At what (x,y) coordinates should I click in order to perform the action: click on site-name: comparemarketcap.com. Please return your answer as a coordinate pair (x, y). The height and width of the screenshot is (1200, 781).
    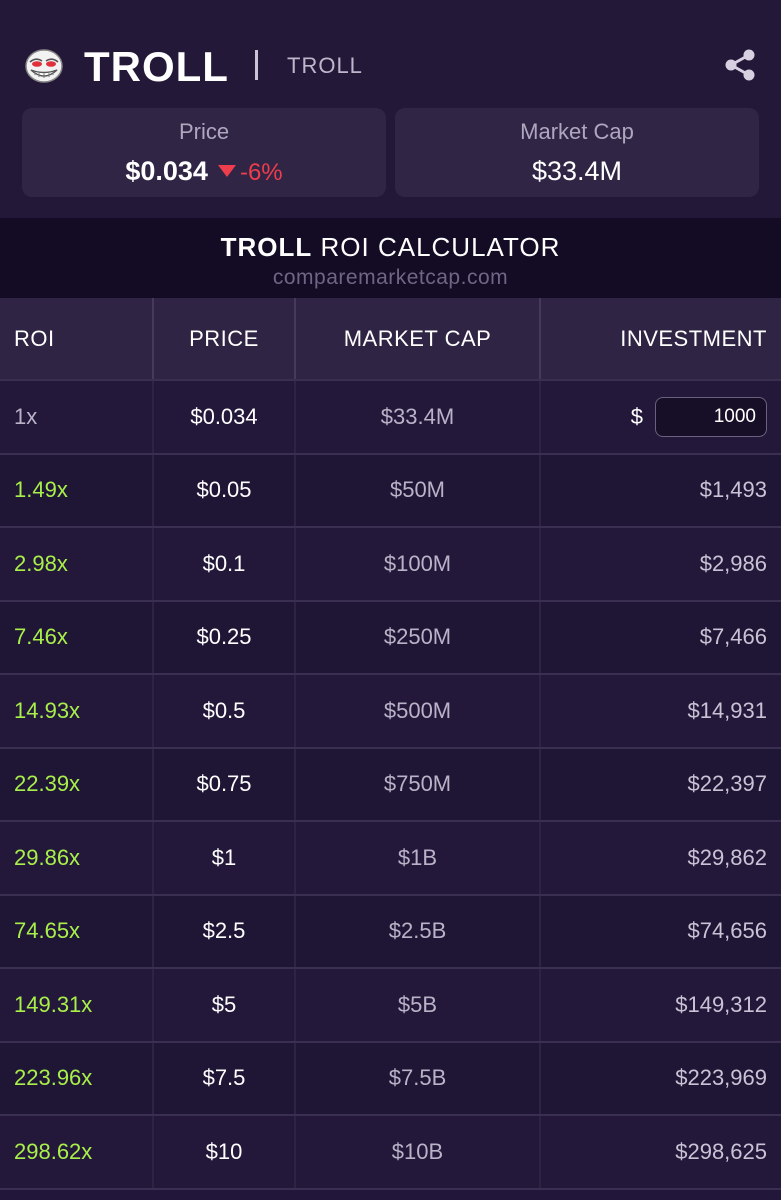
    Looking at the image, I should click on (390, 277).